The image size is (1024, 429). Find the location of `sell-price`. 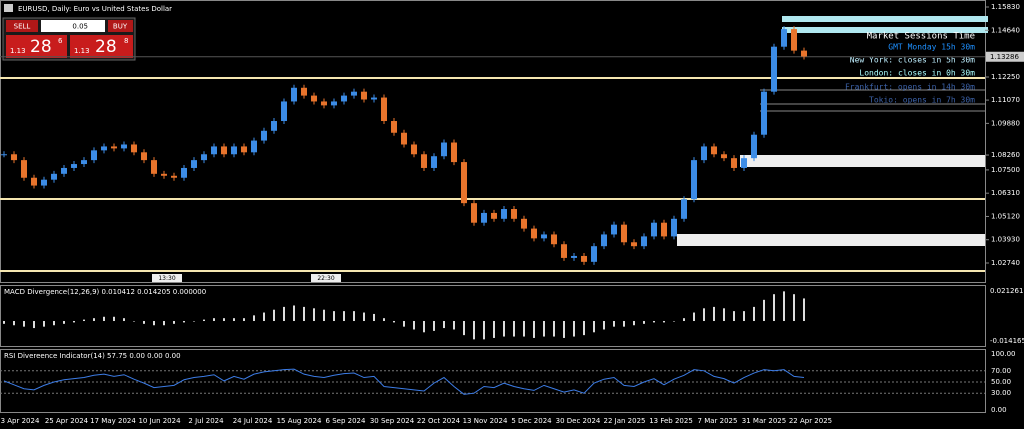

sell-price is located at coordinates (36, 46).